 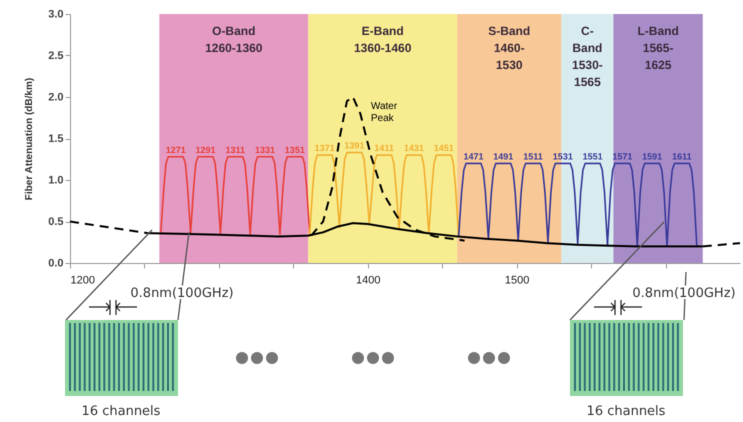 What do you see at coordinates (384, 112) in the screenshot?
I see `series-label: Water Peak` at bounding box center [384, 112].